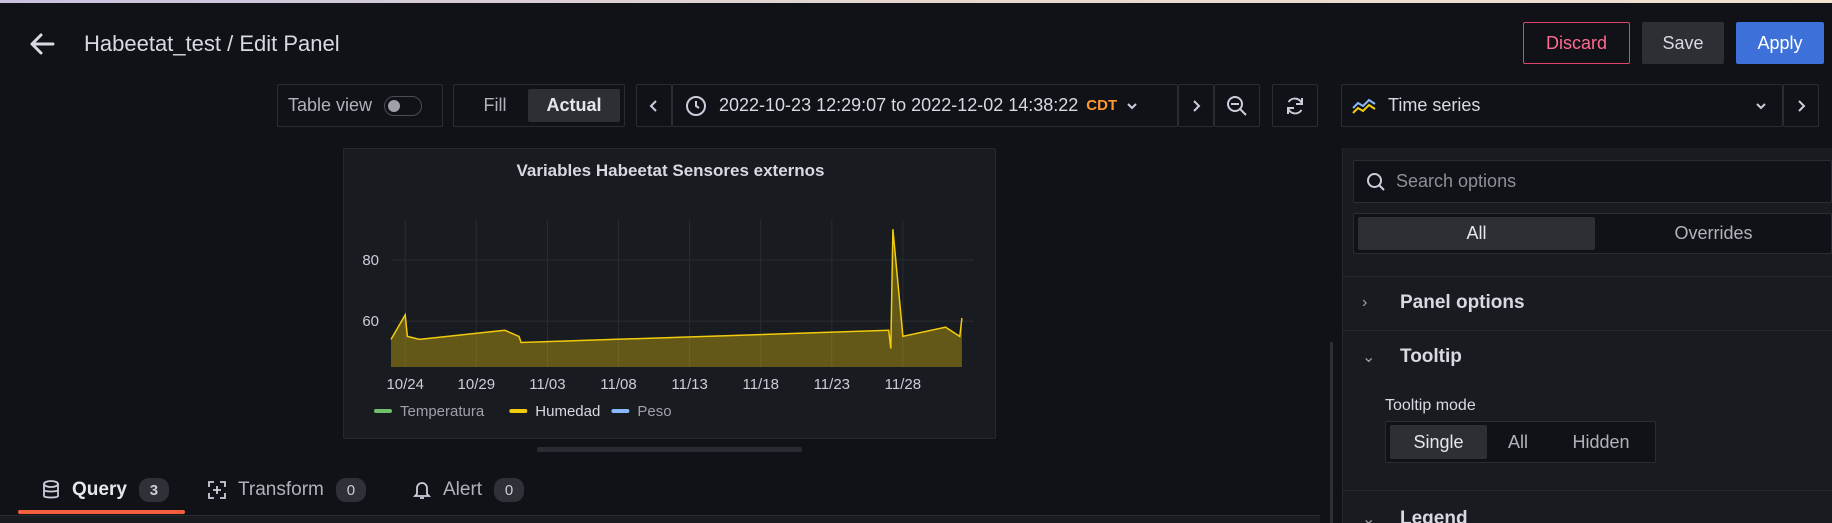 Image resolution: width=1832 pixels, height=523 pixels. Describe the element at coordinates (1562, 105) in the screenshot. I see `visualization-picker: Time series` at that location.